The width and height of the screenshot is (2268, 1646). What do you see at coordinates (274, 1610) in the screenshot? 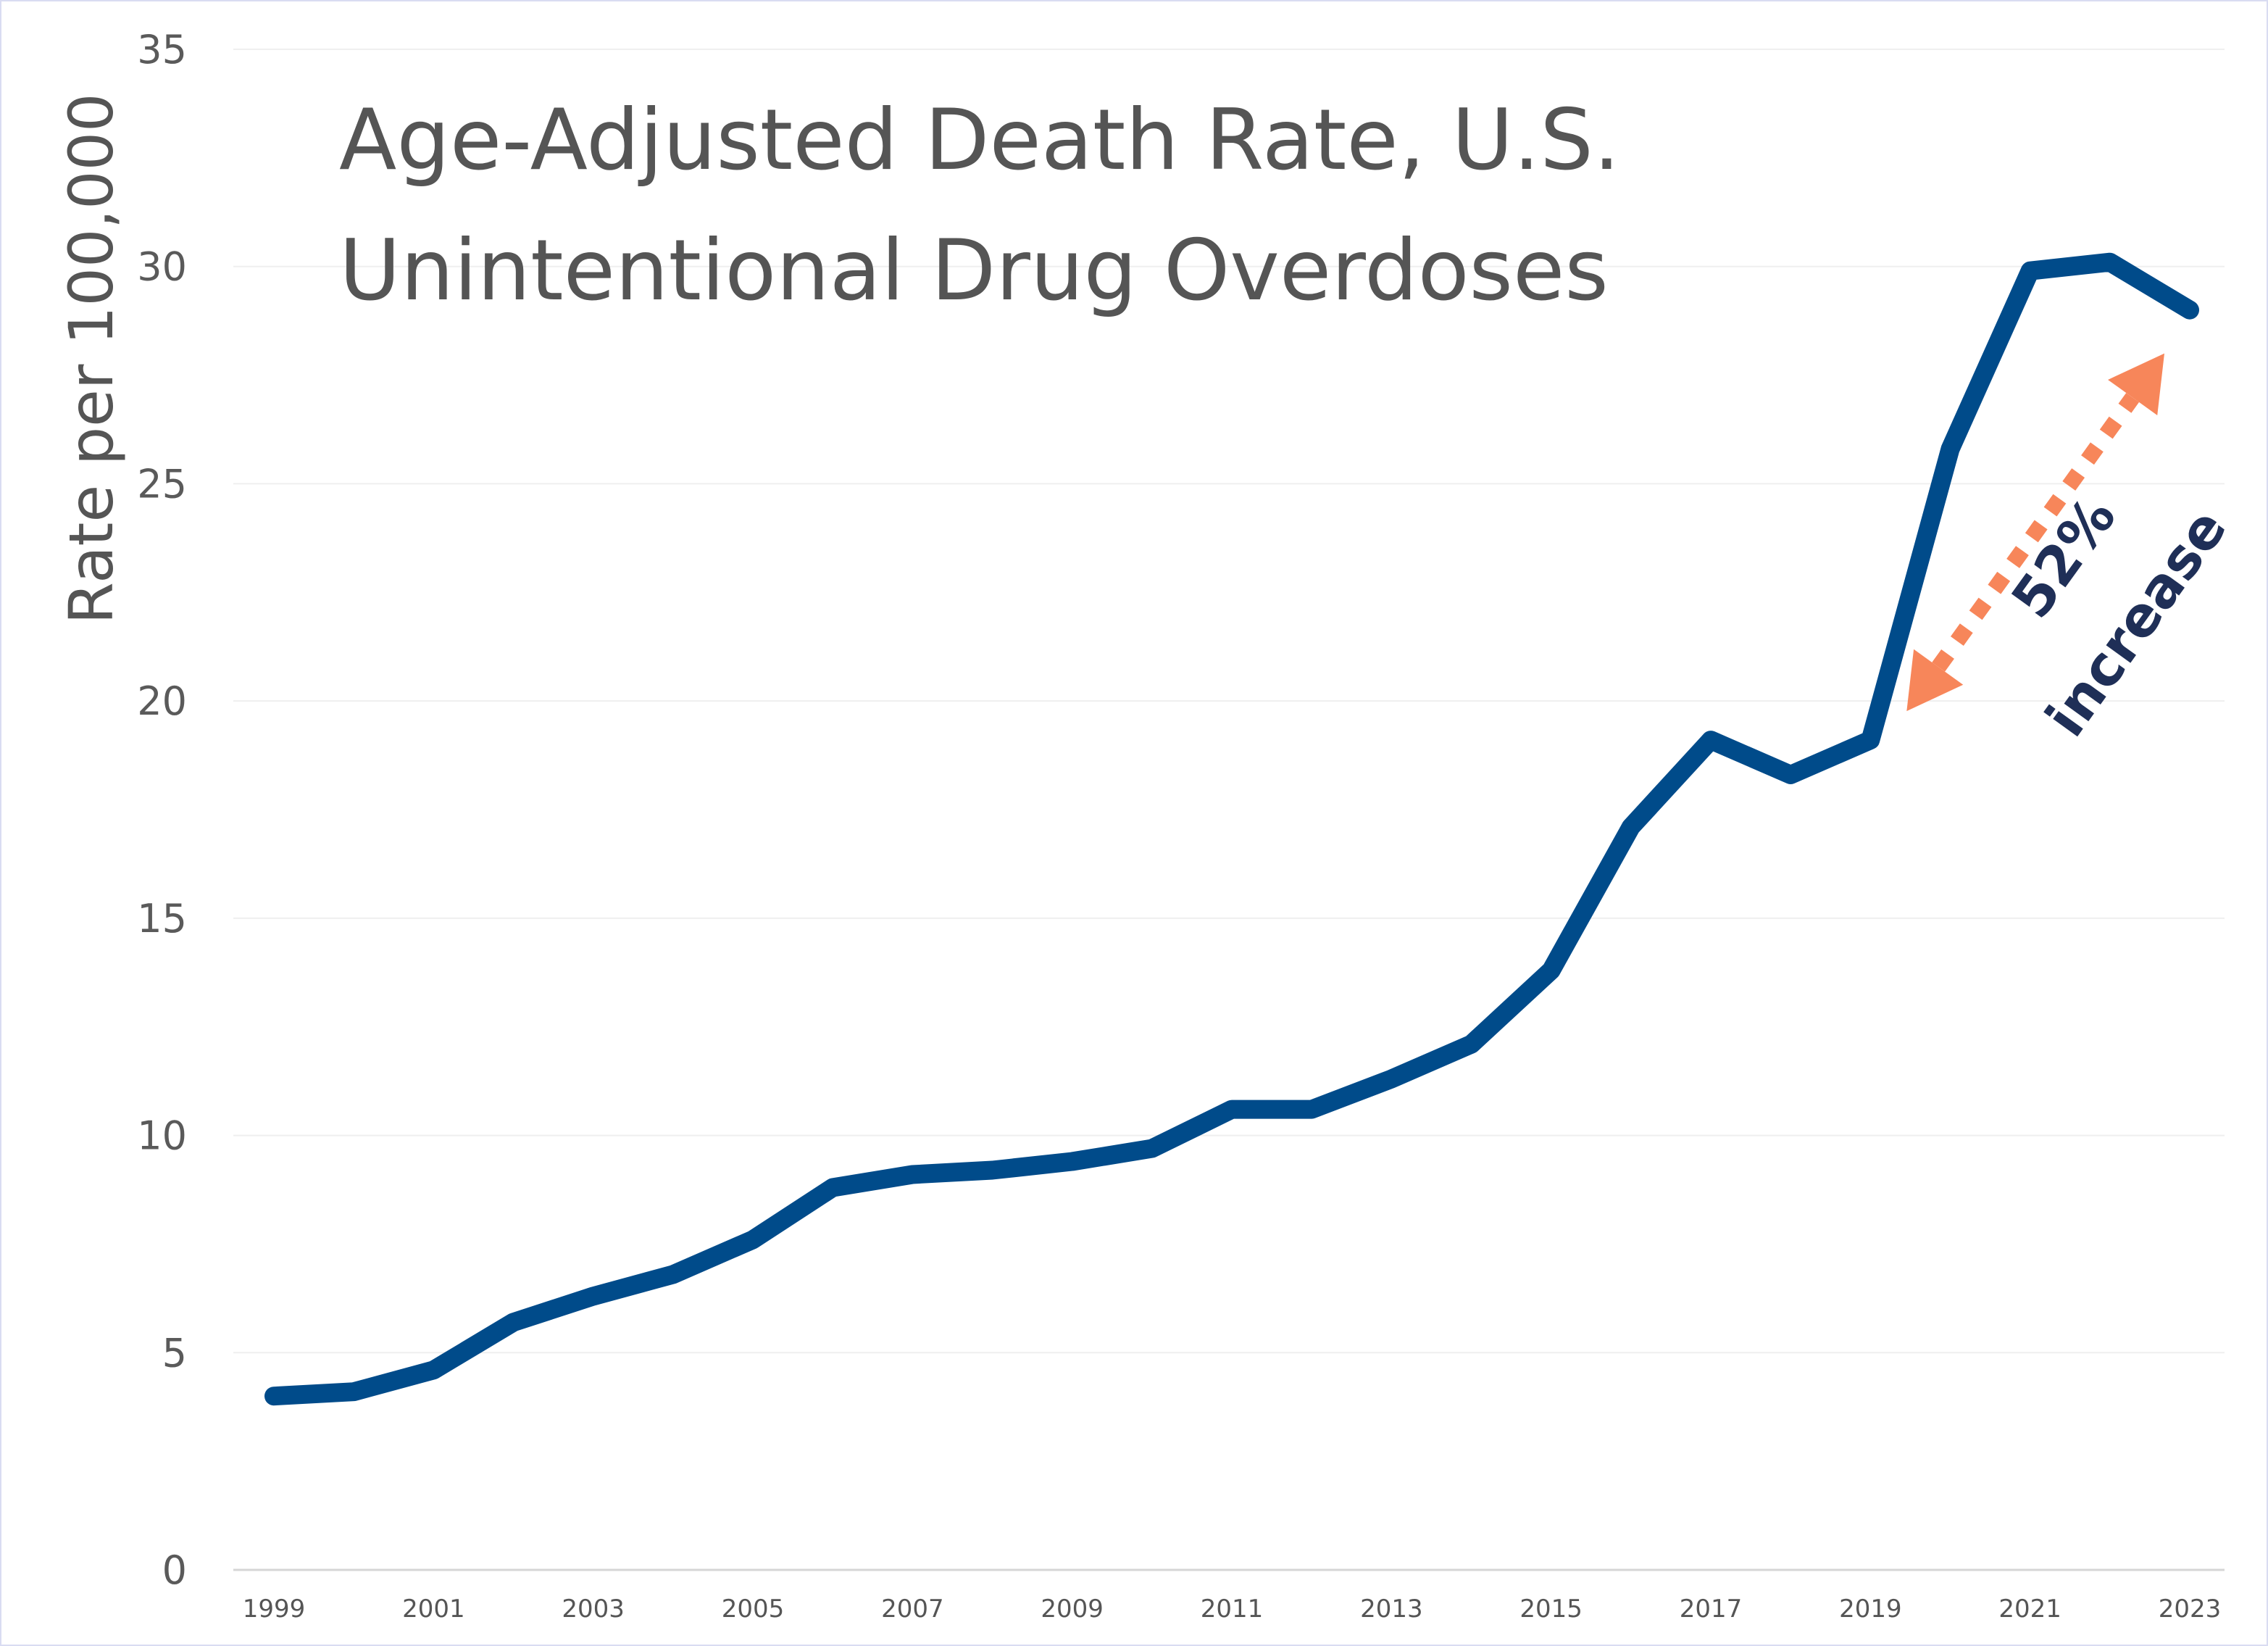
I see `x-tick-label: 1999` at bounding box center [274, 1610].